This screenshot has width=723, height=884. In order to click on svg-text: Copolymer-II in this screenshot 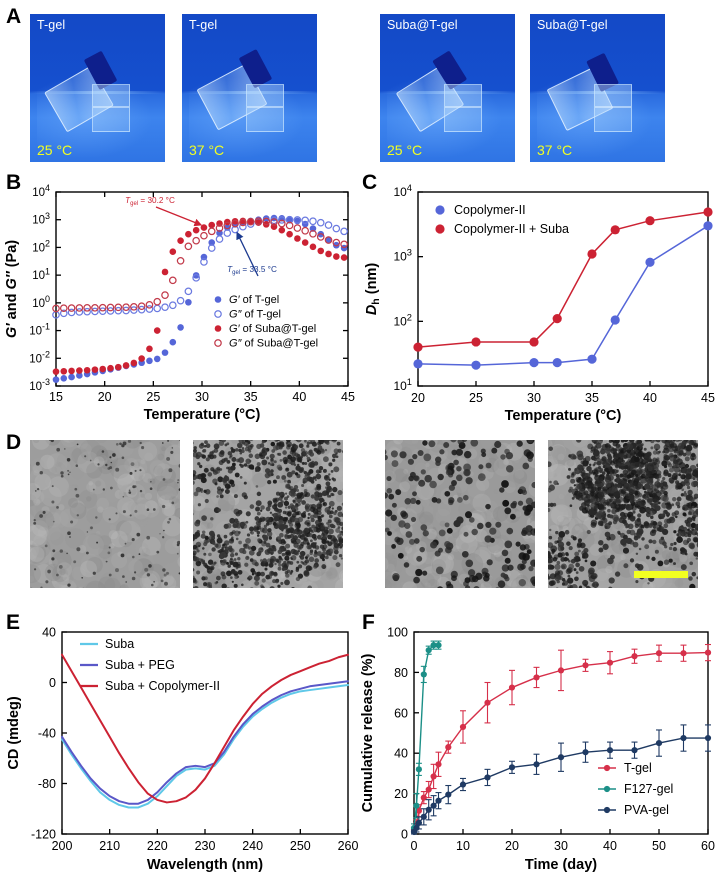, I will do `click(490, 210)`.